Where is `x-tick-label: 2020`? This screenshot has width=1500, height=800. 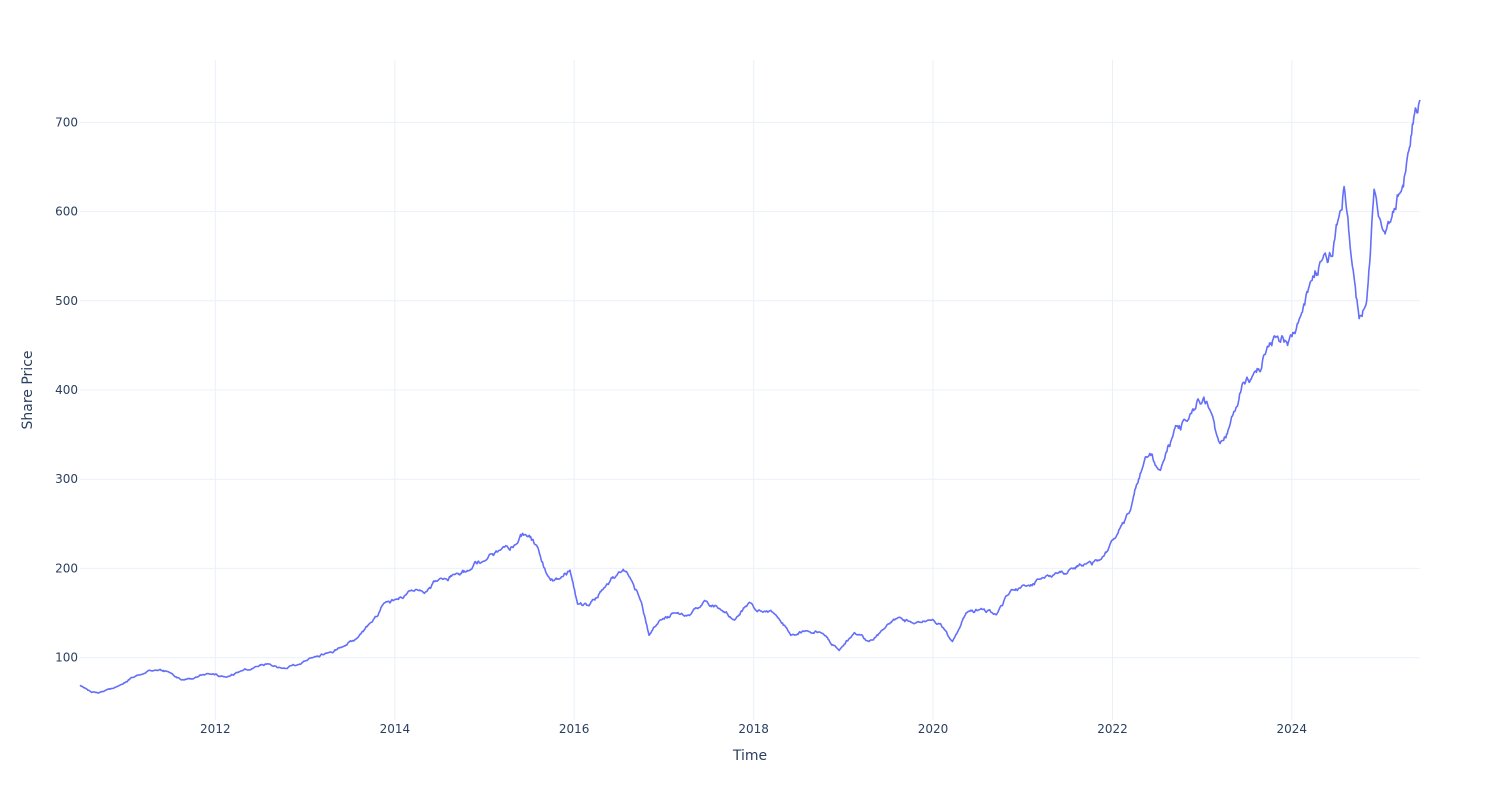 x-tick-label: 2020 is located at coordinates (933, 729).